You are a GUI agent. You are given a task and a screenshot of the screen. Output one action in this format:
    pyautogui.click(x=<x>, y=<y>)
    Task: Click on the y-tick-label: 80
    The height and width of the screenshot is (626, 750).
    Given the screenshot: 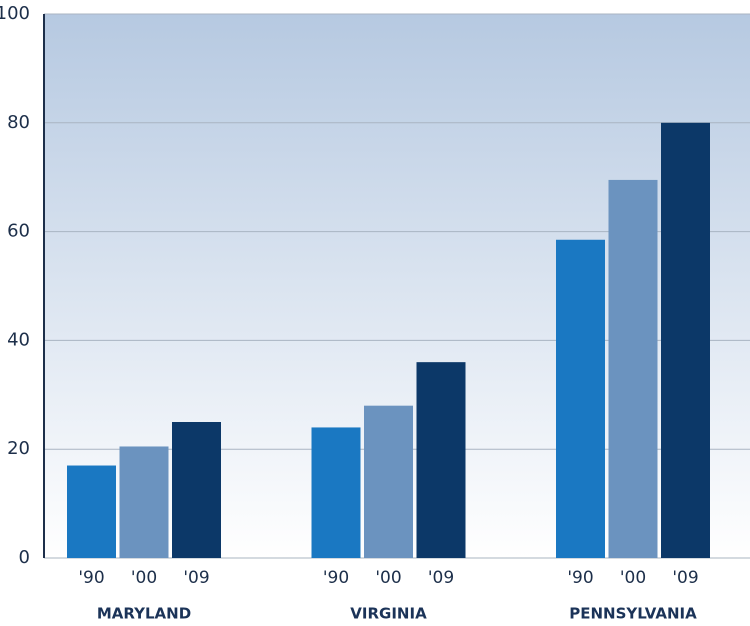 What is the action you would take?
    pyautogui.click(x=18, y=122)
    